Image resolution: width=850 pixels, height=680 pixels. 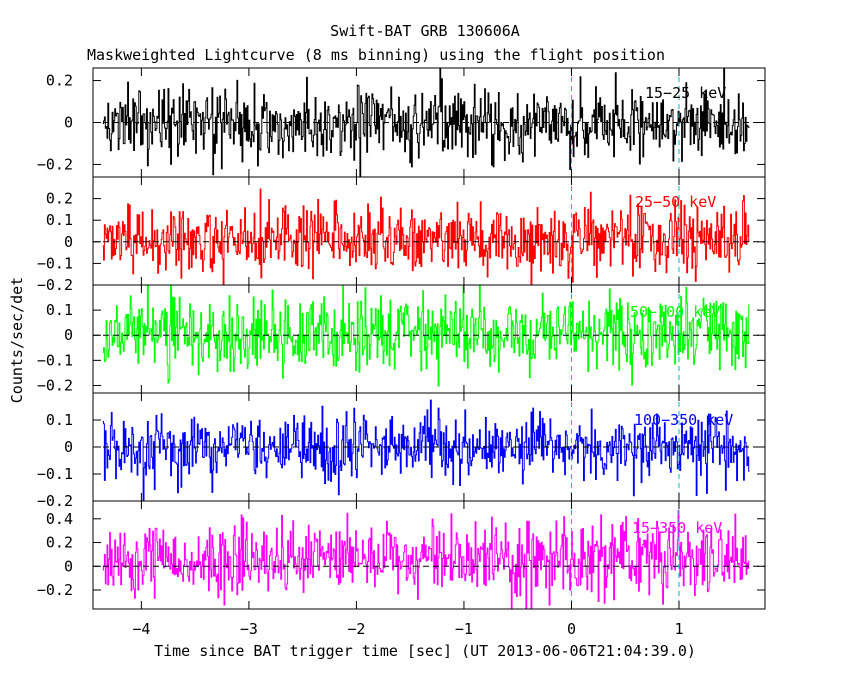 I want to click on band-label: 15−25 keV, so click(x=685, y=93).